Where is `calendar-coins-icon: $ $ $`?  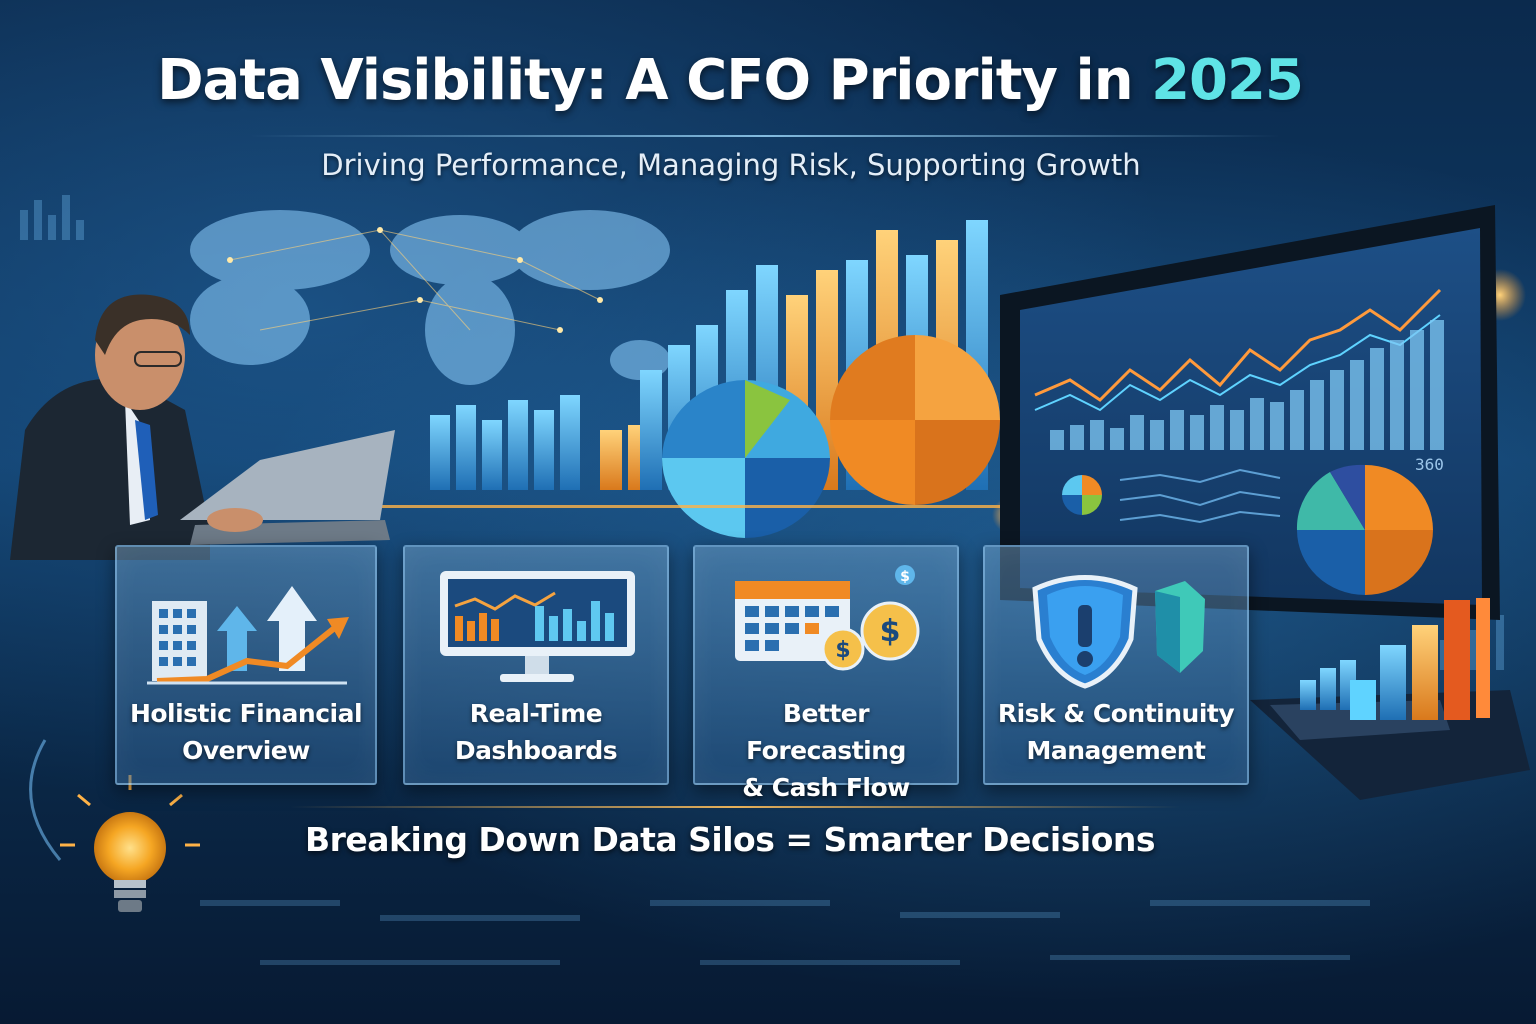 calendar-coins-icon: $ $ $ is located at coordinates (827, 618).